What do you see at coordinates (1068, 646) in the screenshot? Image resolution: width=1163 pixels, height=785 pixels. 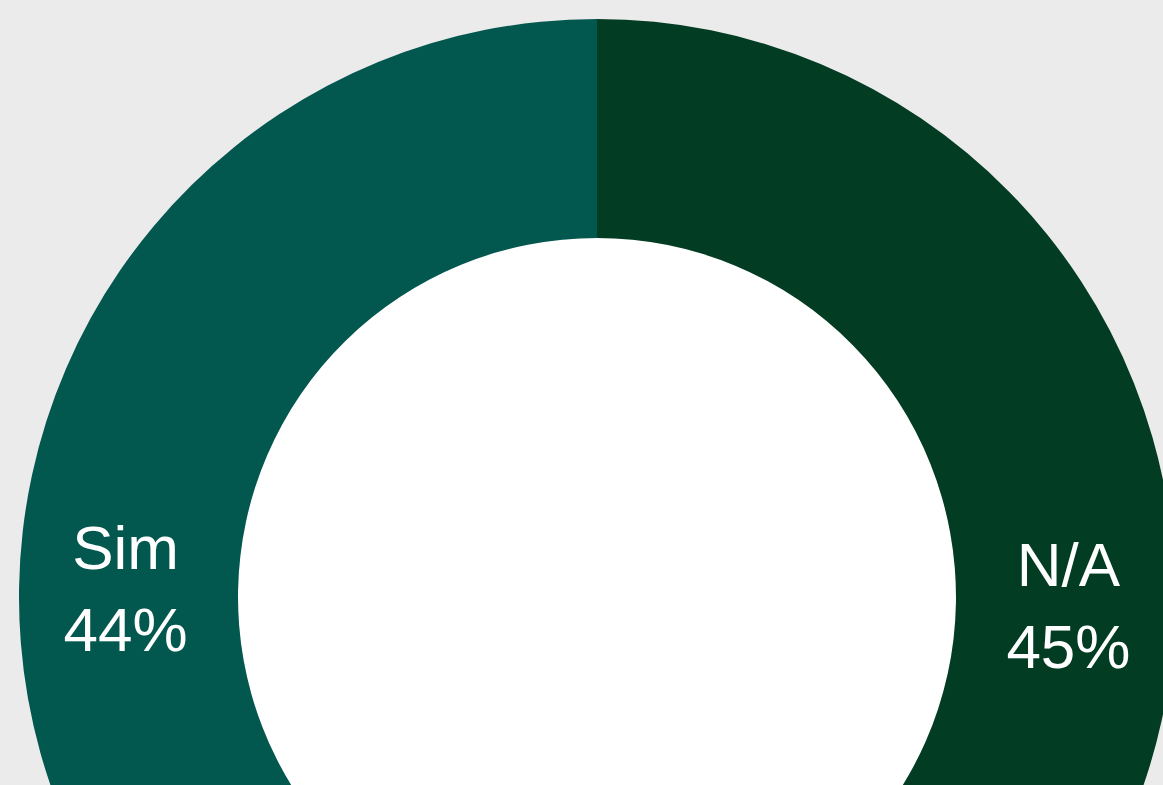 I see `data-label: 45%` at bounding box center [1068, 646].